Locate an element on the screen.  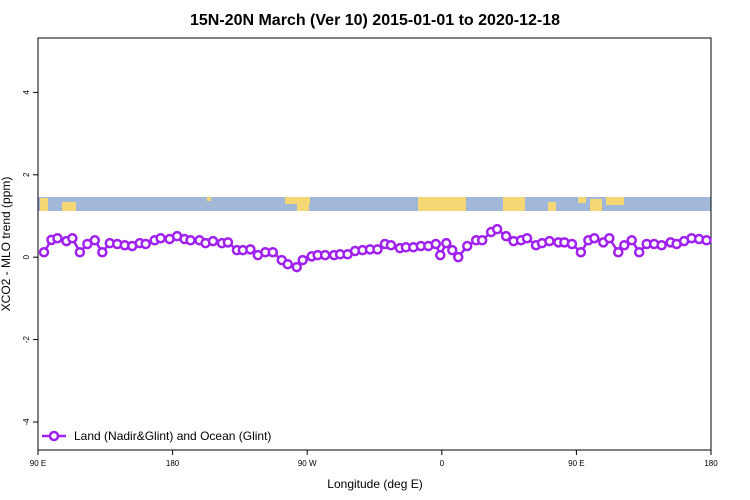
y-tick-label: 4 is located at coordinates (26, 92).